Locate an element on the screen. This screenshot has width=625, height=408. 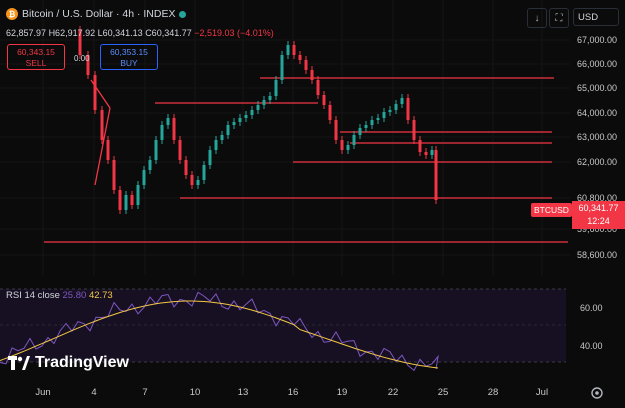
high-value: H62,917.92 is located at coordinates (72, 33).